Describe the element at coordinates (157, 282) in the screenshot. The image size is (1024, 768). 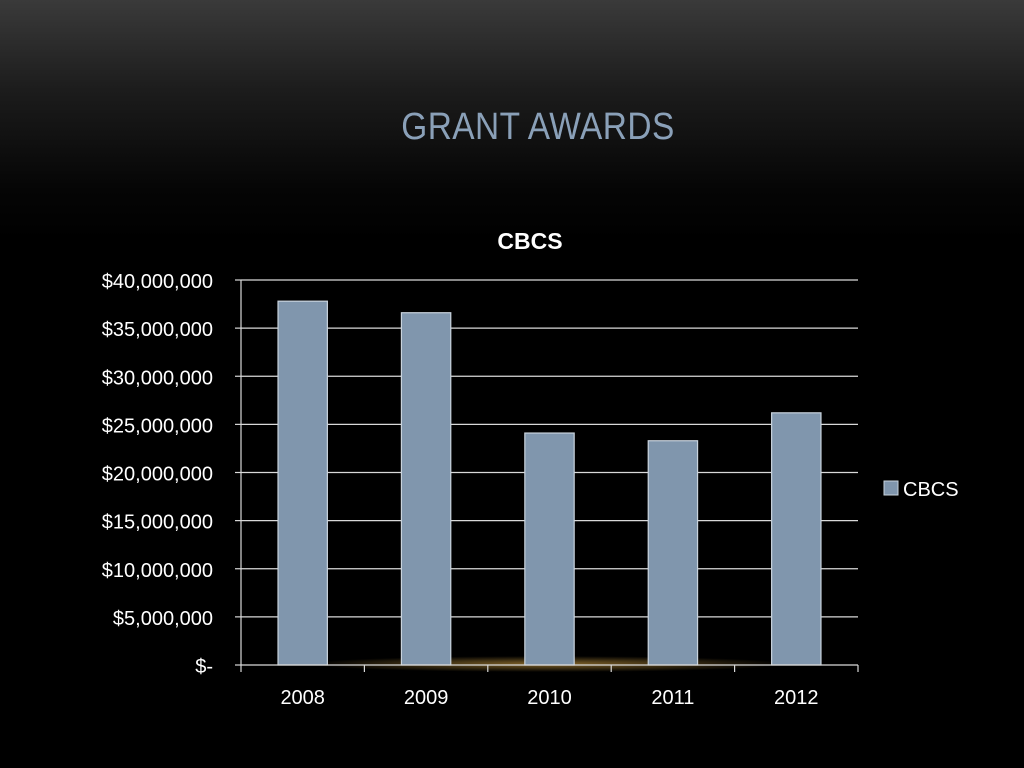
I see `y-tick-label: $40,000,000` at that location.